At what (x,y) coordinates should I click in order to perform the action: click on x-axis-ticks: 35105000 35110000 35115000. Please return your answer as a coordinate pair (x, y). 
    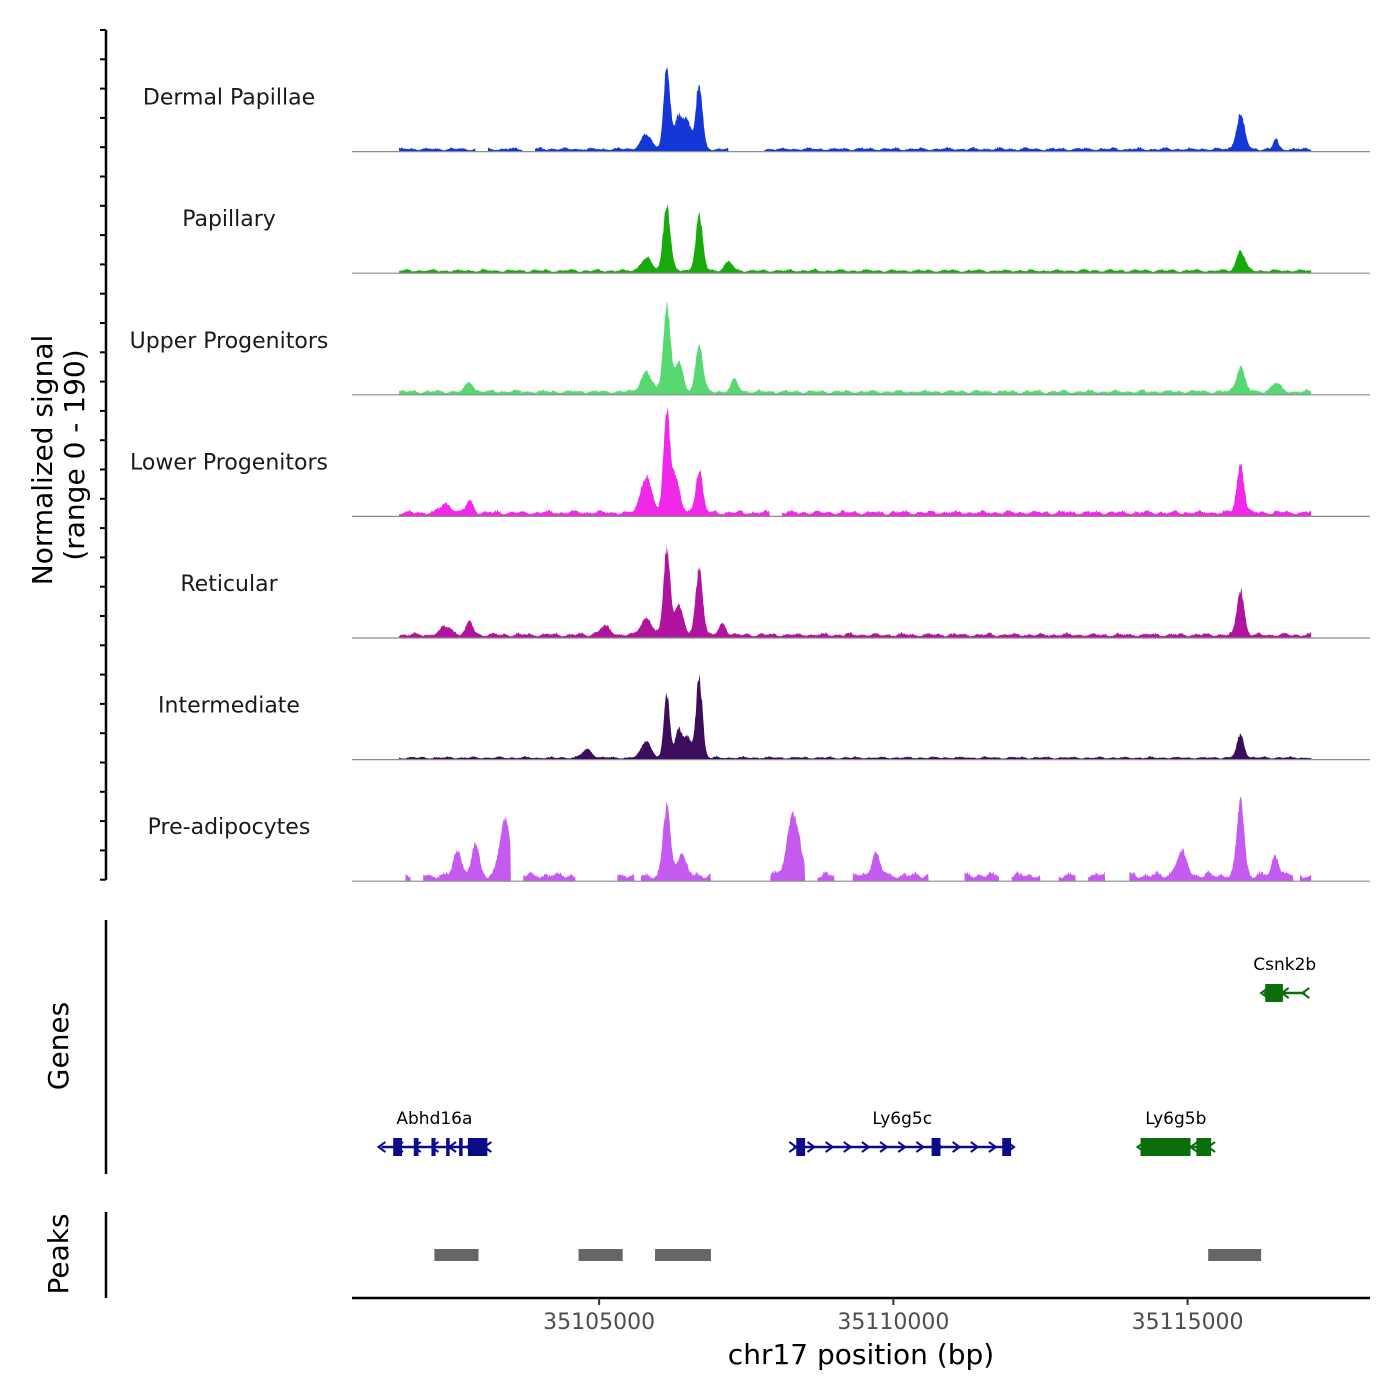
    Looking at the image, I should click on (893, 1316).